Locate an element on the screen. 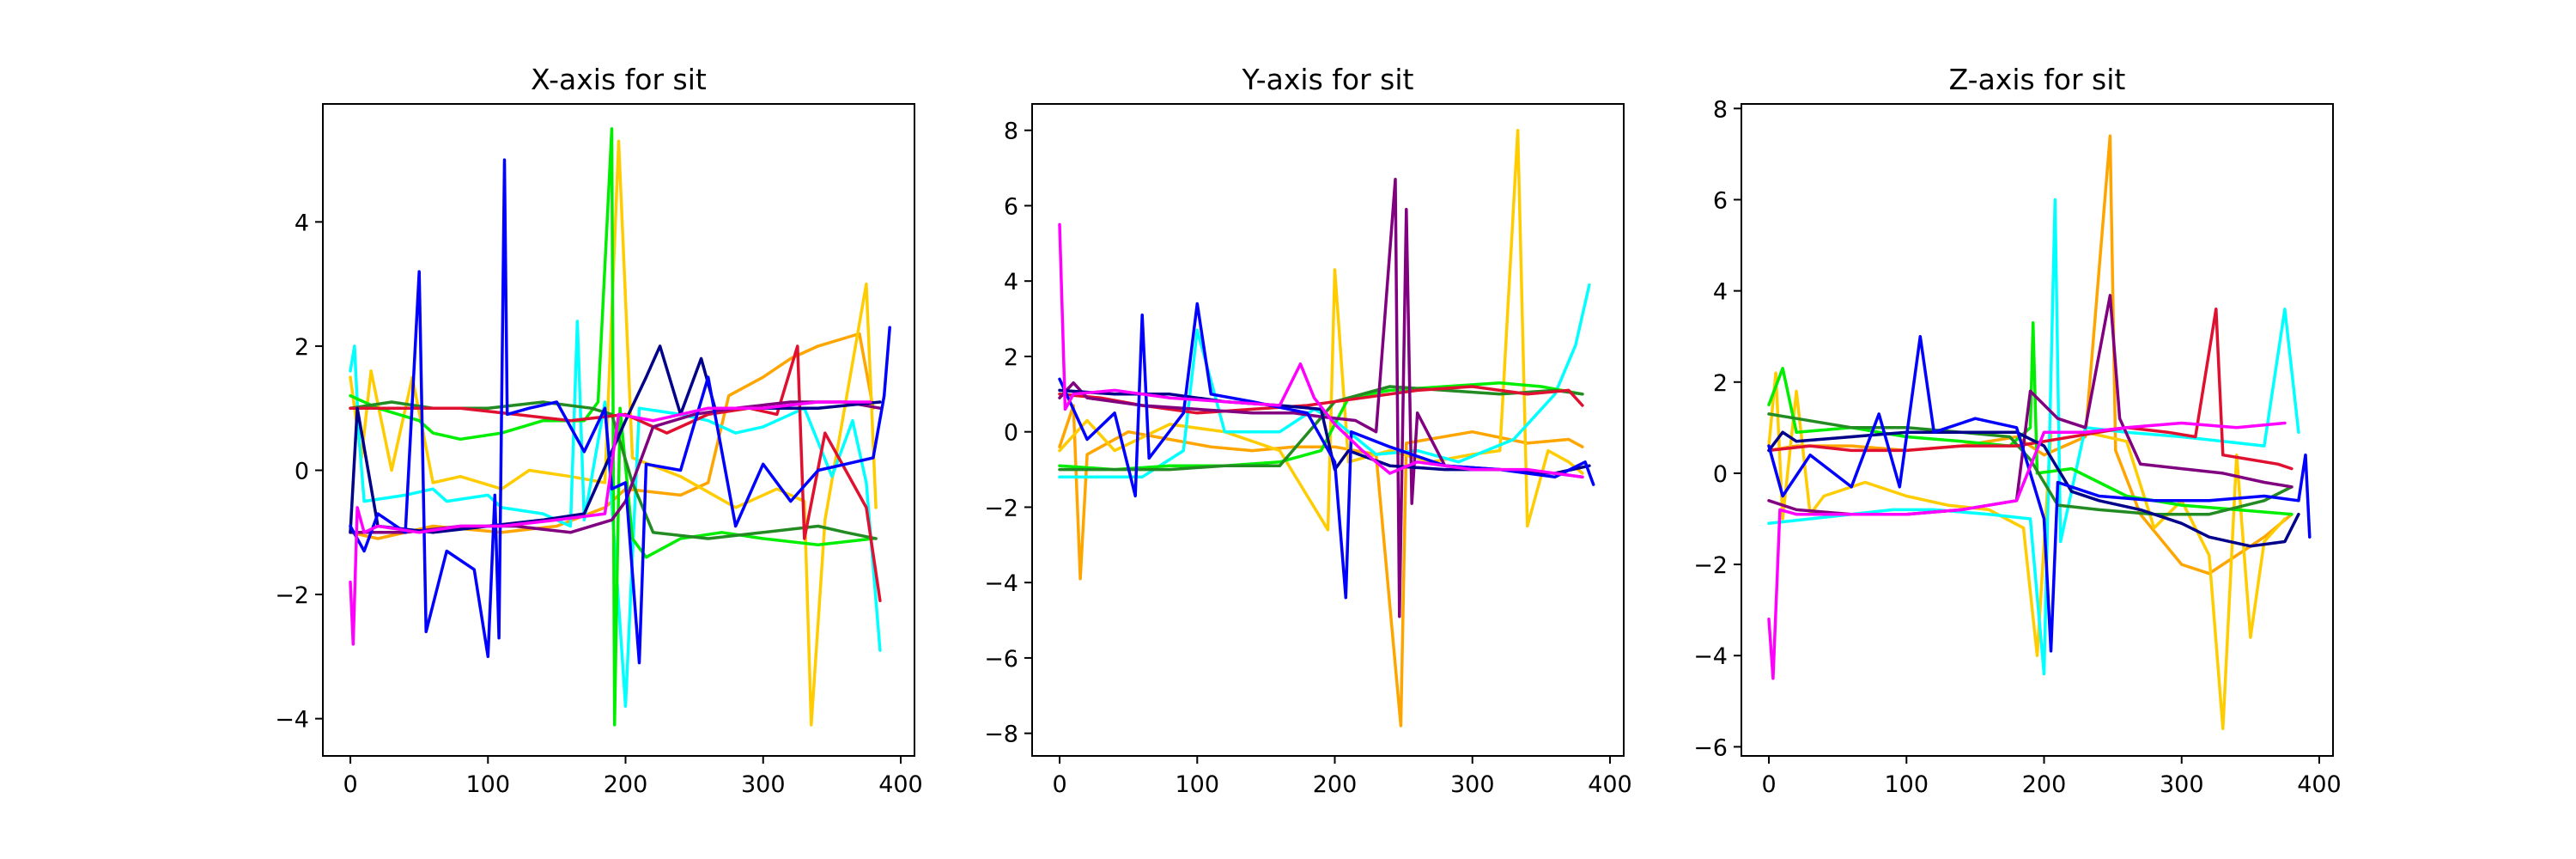 This screenshot has width=2576, height=859. z-y-tick-label: 8 is located at coordinates (1720, 109).